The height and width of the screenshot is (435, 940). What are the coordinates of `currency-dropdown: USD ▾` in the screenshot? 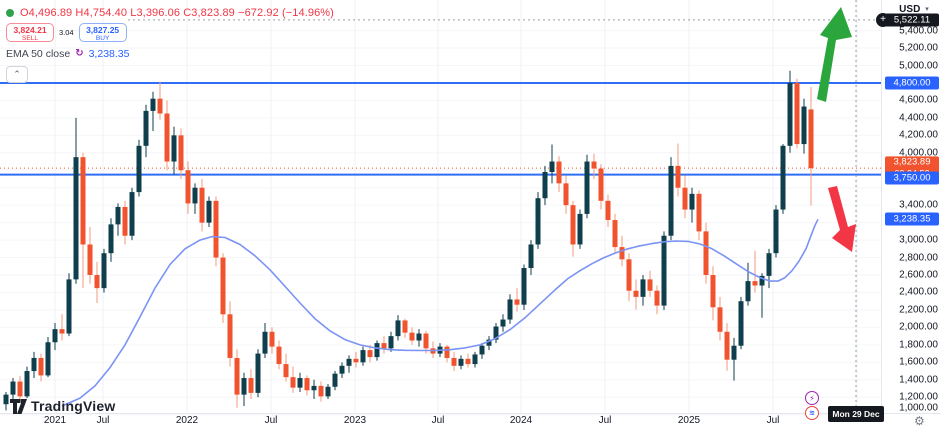 It's located at (914, 9).